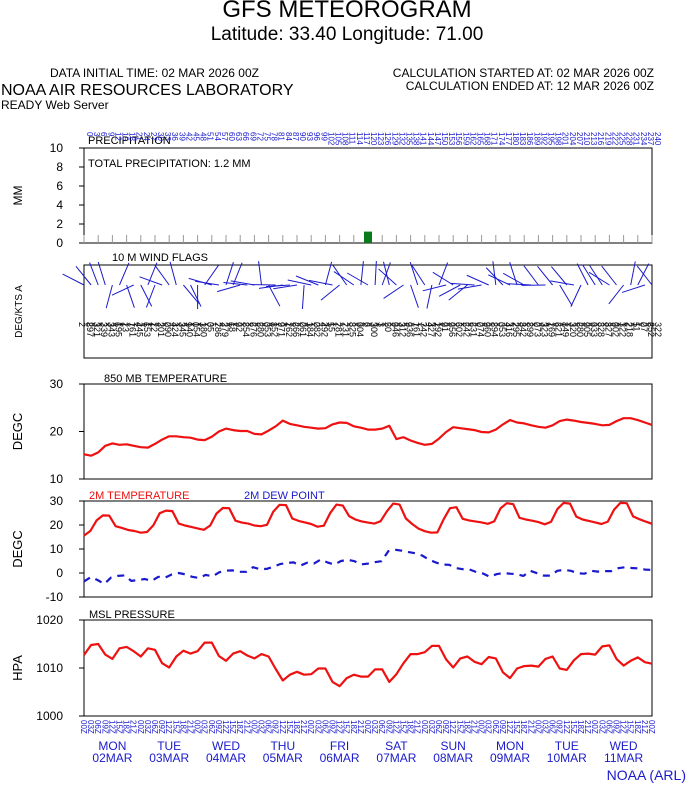 This screenshot has height=788, width=694. I want to click on wind-direction-label: 271, so click(282, 329).